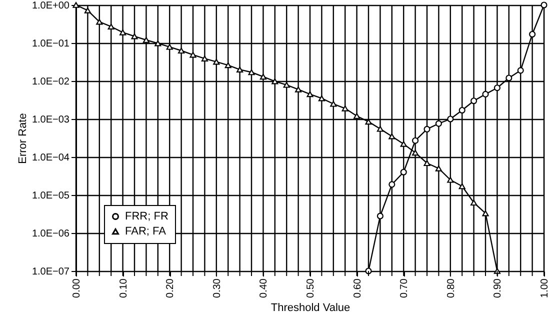  What do you see at coordinates (498, 288) in the screenshot?
I see `x-tick-label: 0.90` at bounding box center [498, 288].